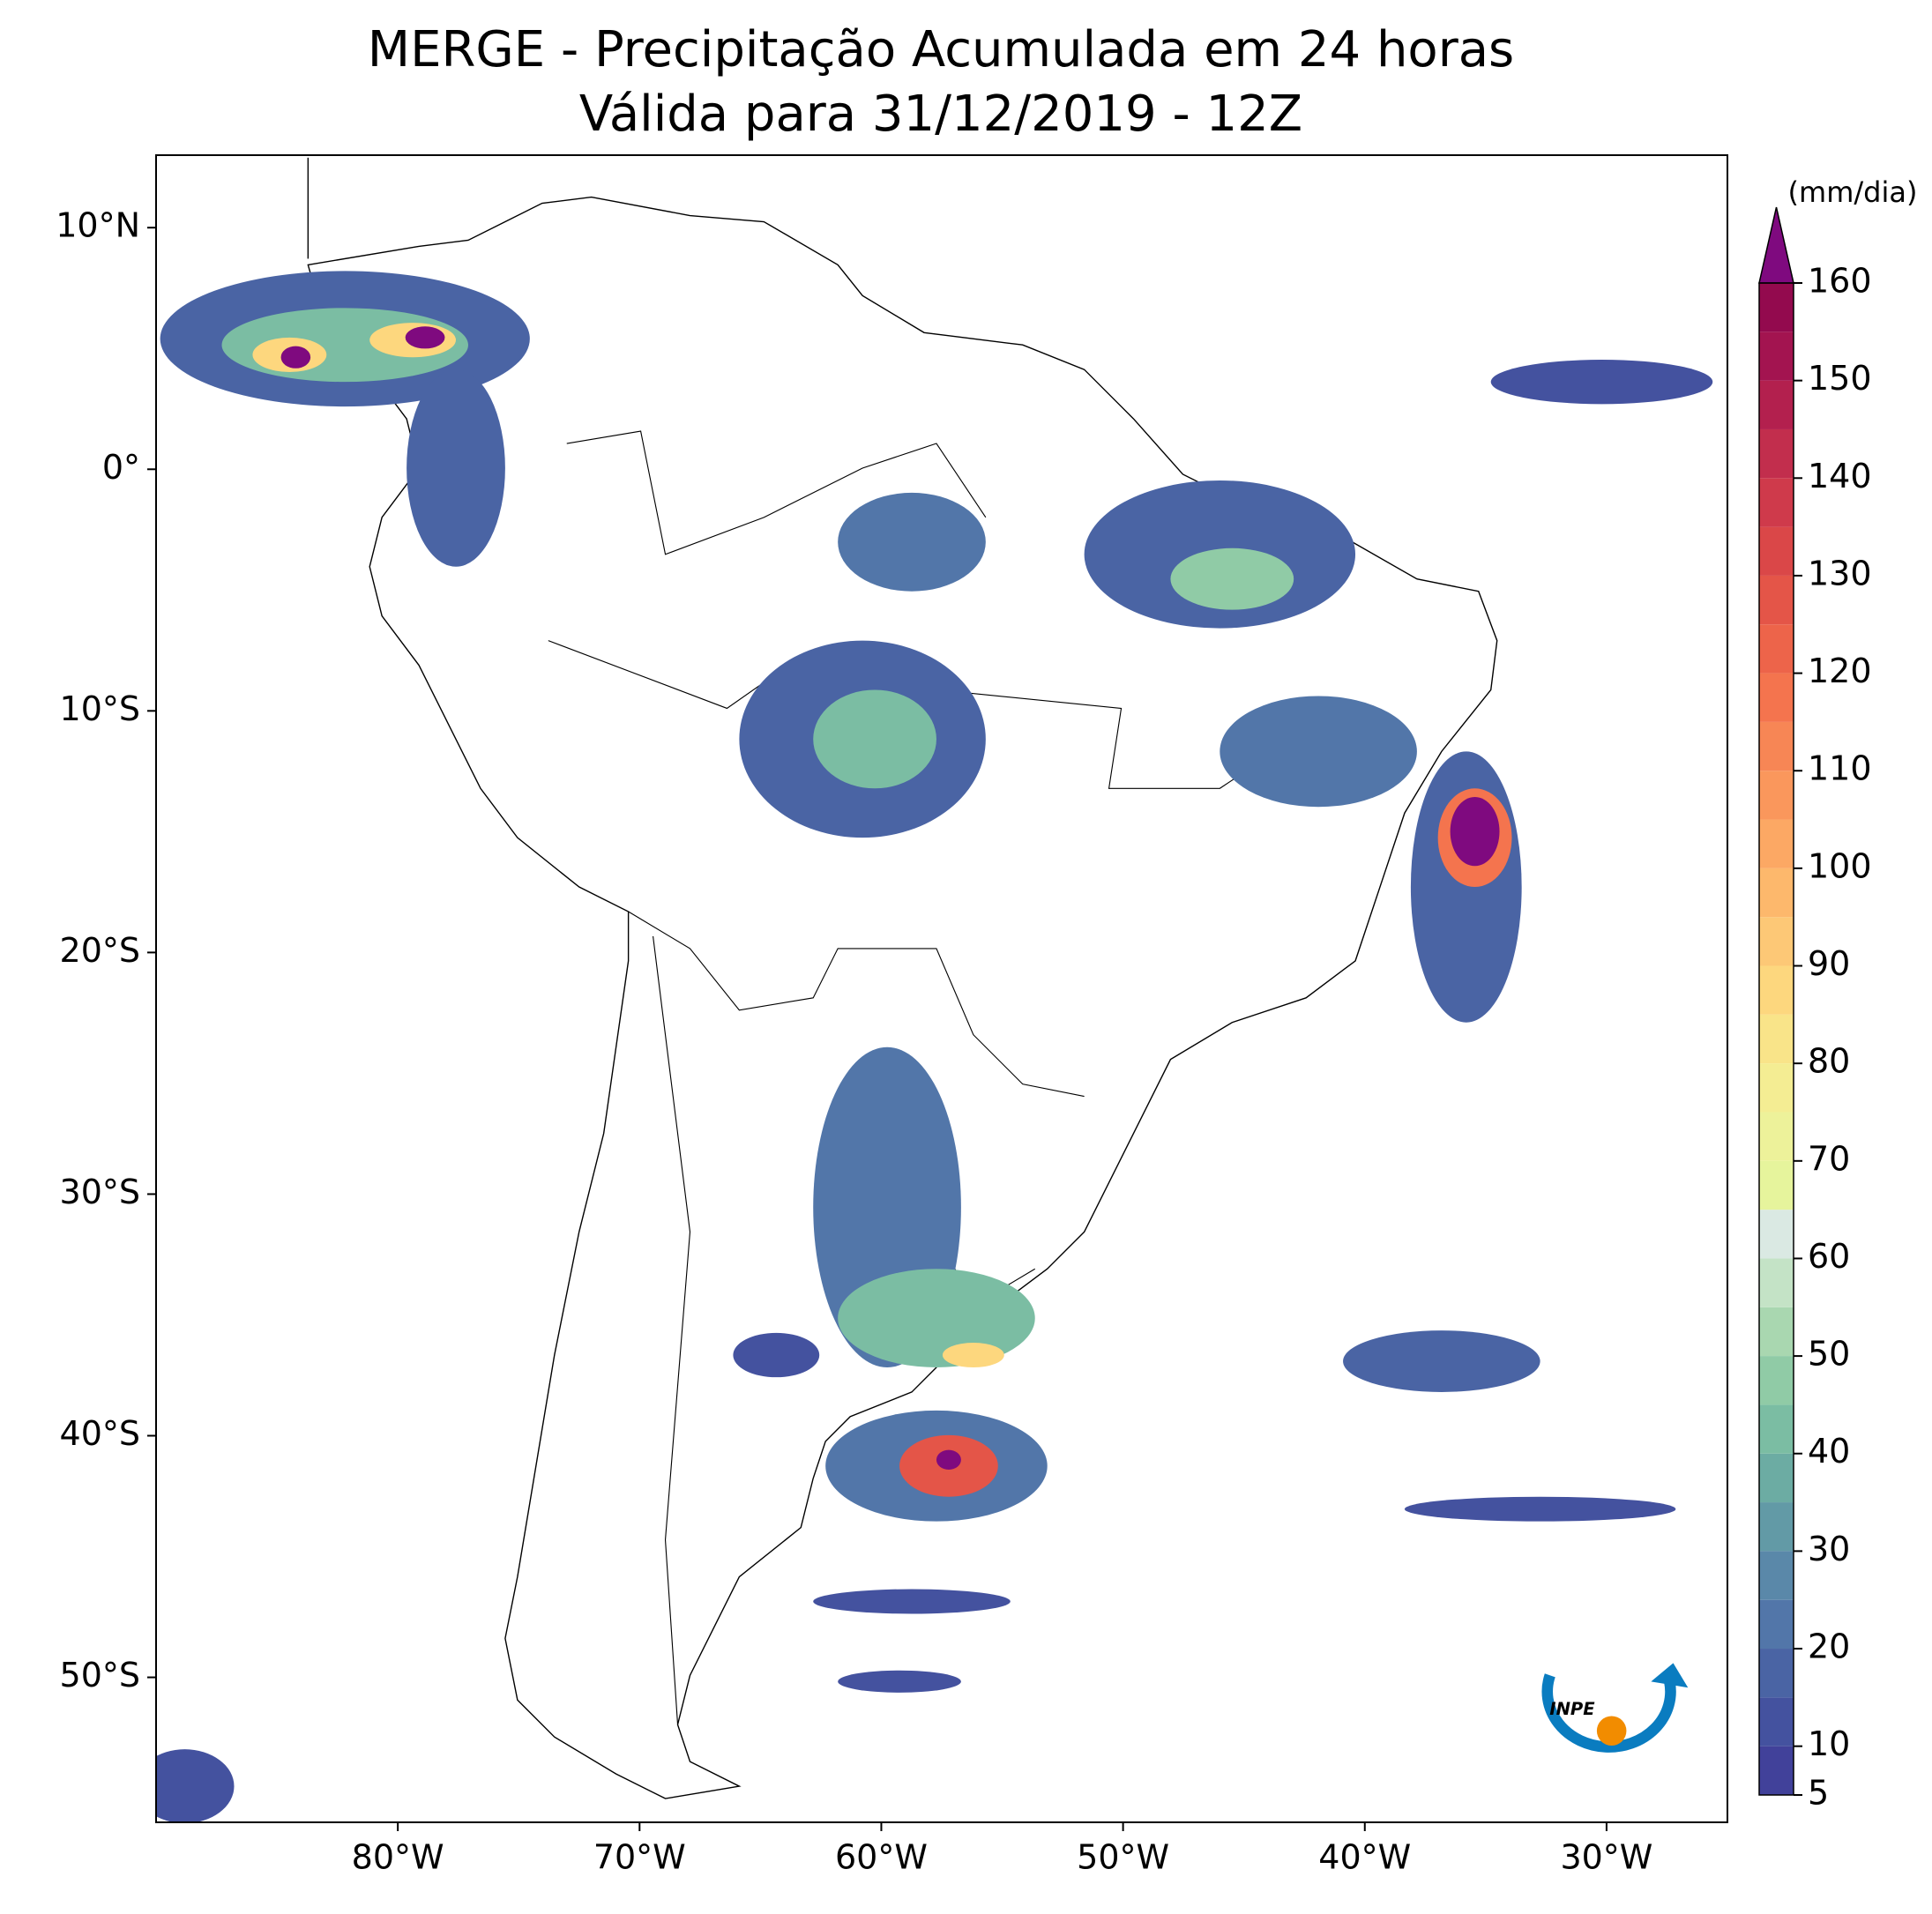 The image size is (1932, 1914). Describe the element at coordinates (1829, 1646) in the screenshot. I see `colorbar-tick-label: 20` at that location.